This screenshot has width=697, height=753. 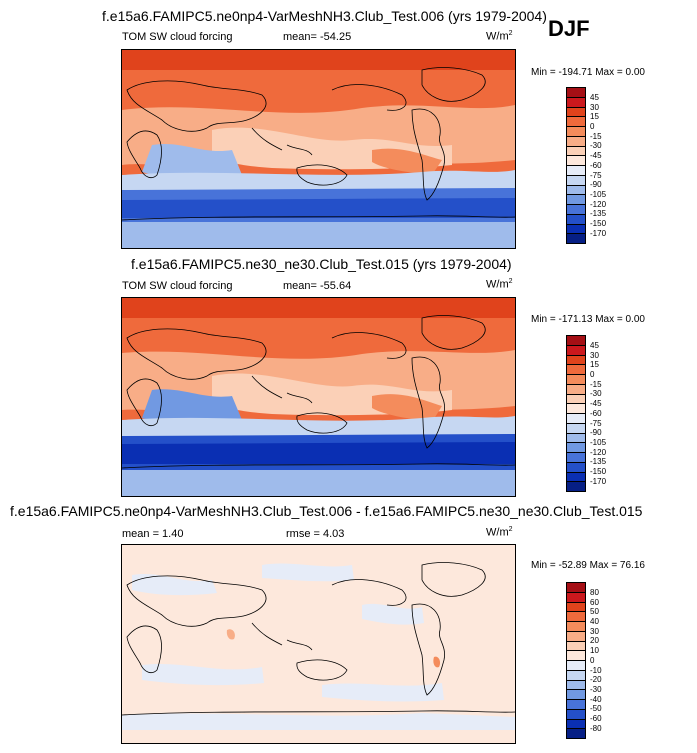 I want to click on panel1-variable-label: TOM SW cloud forcing, so click(x=177, y=37).